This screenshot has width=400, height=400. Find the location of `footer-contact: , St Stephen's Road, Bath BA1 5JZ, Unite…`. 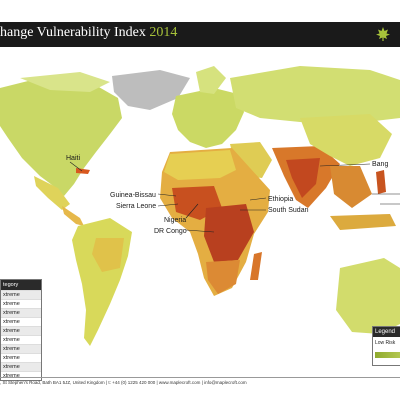

footer-contact: , St Stephen's Road, Bath BA1 5JZ, Unite… is located at coordinates (123, 382).